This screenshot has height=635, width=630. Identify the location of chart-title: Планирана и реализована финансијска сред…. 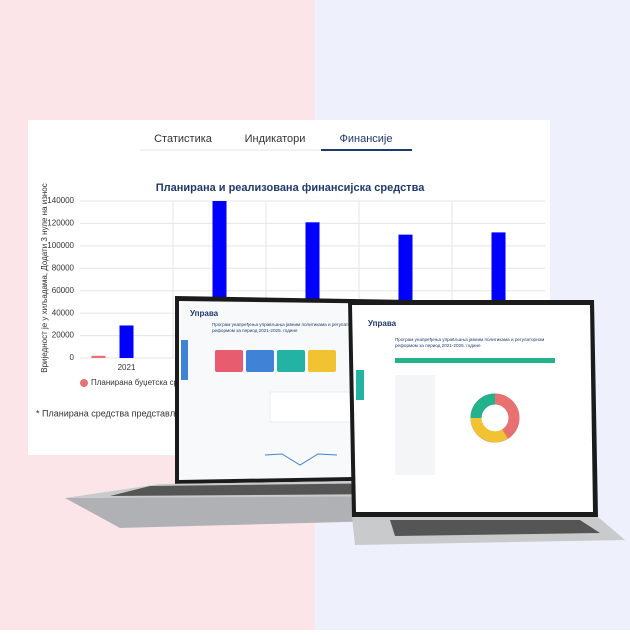
(291, 188).